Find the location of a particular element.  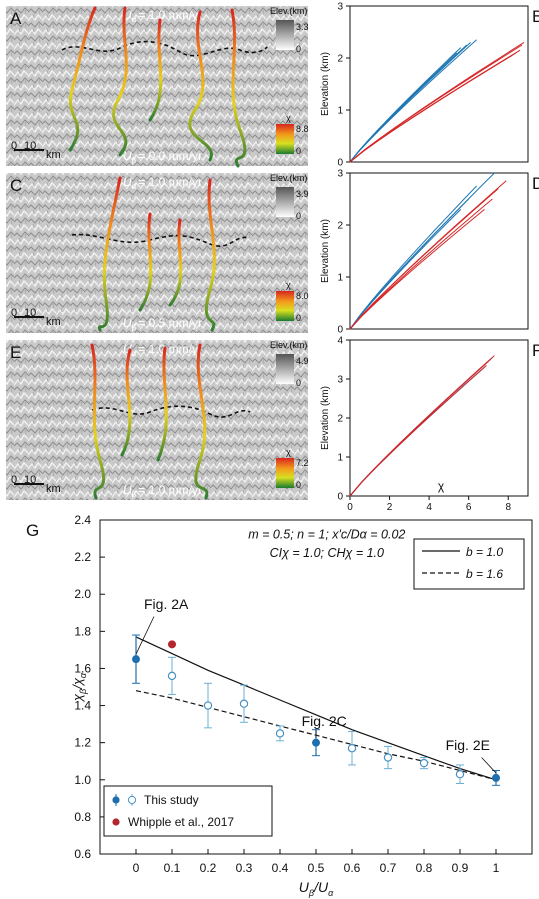

chi-max-label: 8.8 is located at coordinates (302, 129).